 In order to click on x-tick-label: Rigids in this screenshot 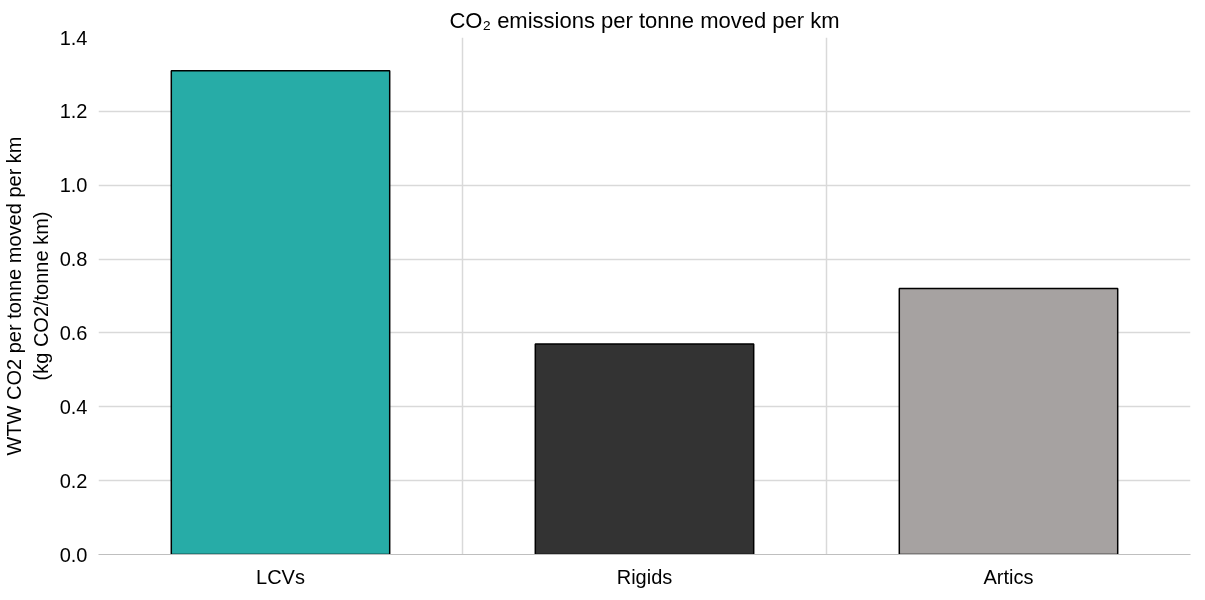, I will do `click(644, 576)`.